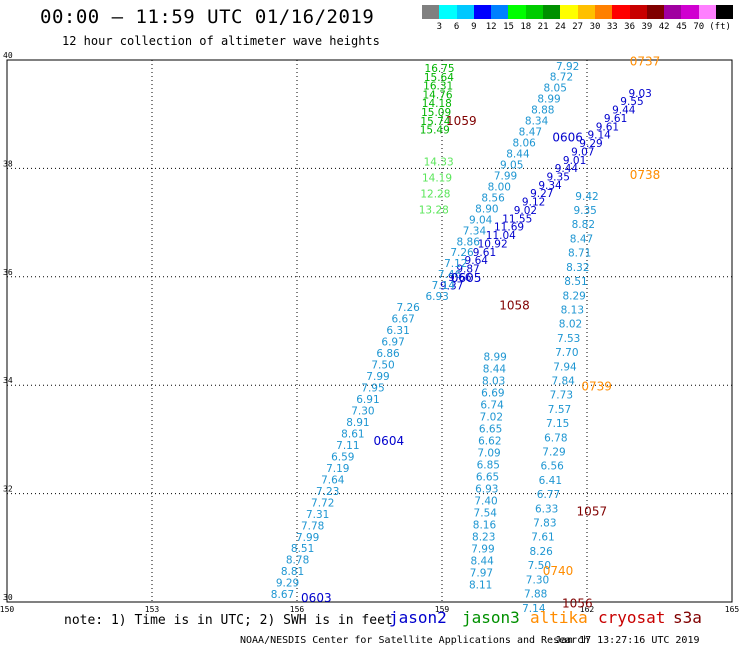  Describe the element at coordinates (574, 161) in the screenshot. I see `swh-value: 9.01` at that location.